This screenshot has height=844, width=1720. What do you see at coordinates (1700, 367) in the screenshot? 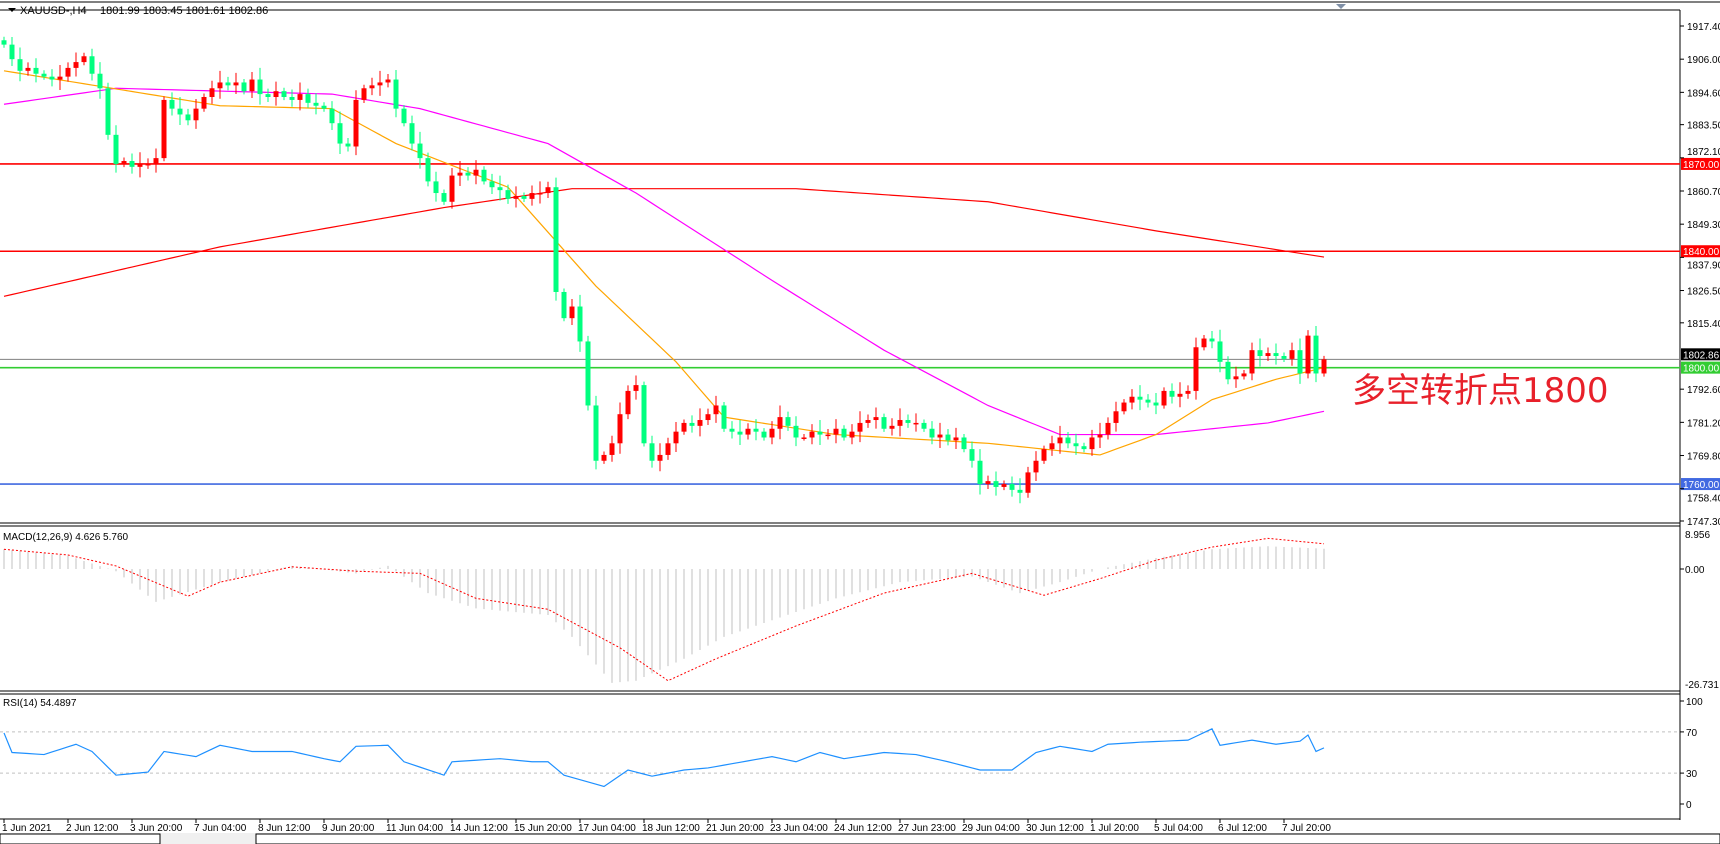
I see `level-price-tag` at bounding box center [1700, 367].